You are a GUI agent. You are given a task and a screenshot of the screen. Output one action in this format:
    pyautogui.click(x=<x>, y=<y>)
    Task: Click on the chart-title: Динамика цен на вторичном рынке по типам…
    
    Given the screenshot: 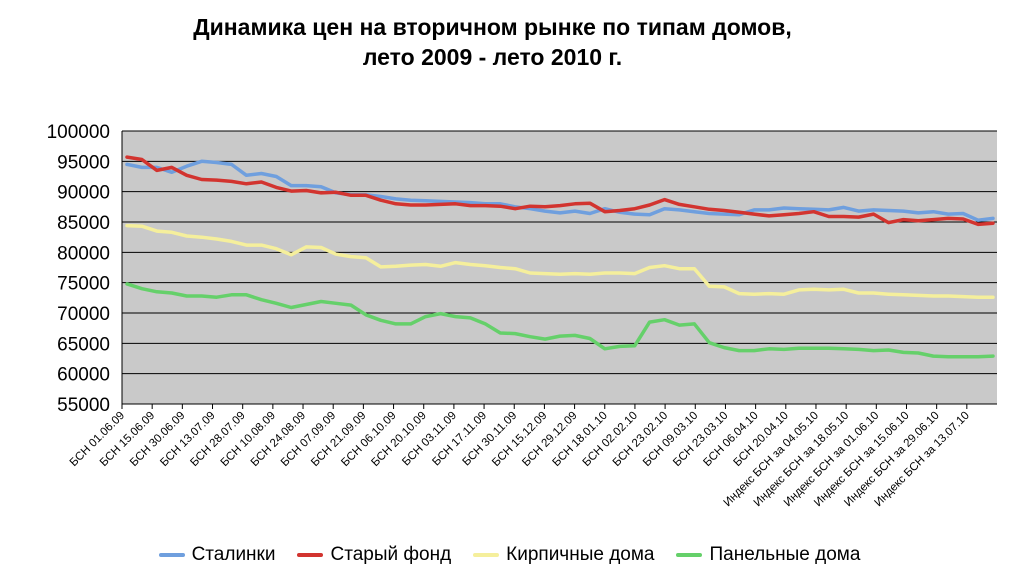 What is the action you would take?
    pyautogui.click(x=492, y=42)
    